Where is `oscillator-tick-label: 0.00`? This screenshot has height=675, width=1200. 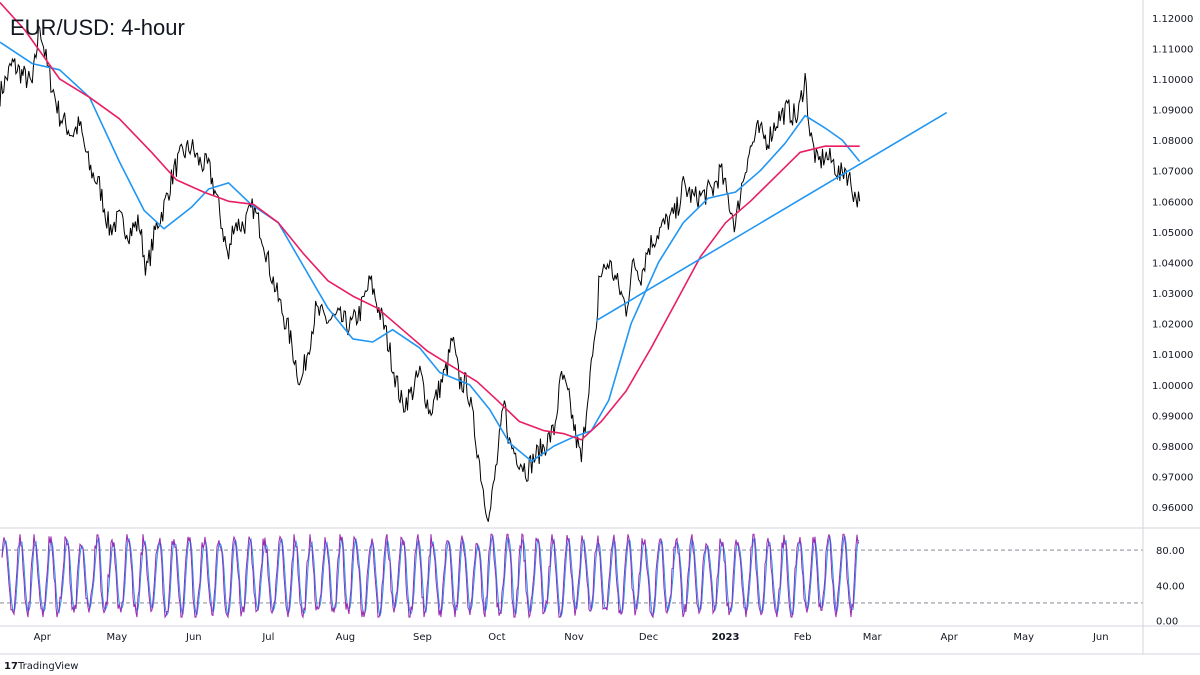
oscillator-tick-label: 0.00 is located at coordinates (1167, 622).